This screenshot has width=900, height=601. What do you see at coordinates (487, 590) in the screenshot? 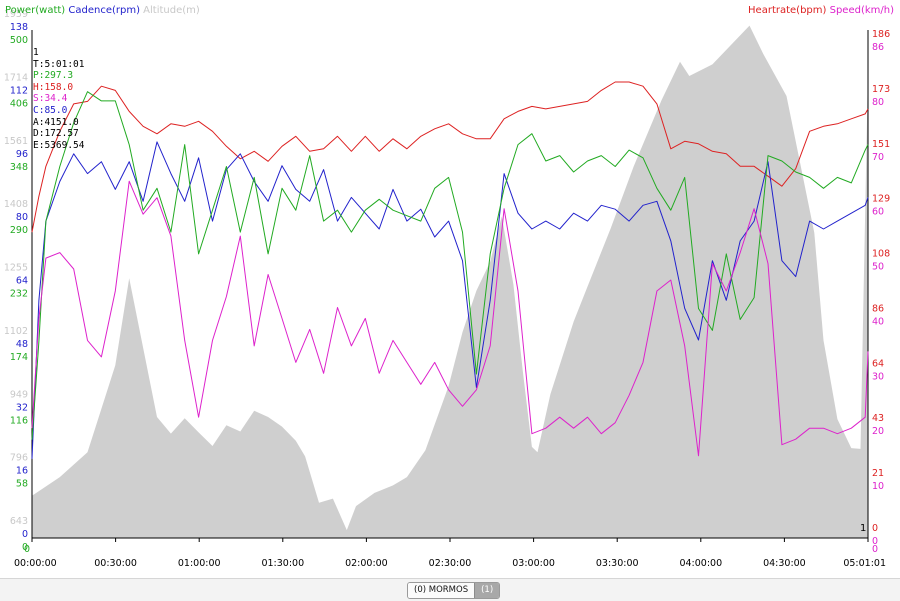
I see `tab-1: (1)` at bounding box center [487, 590].